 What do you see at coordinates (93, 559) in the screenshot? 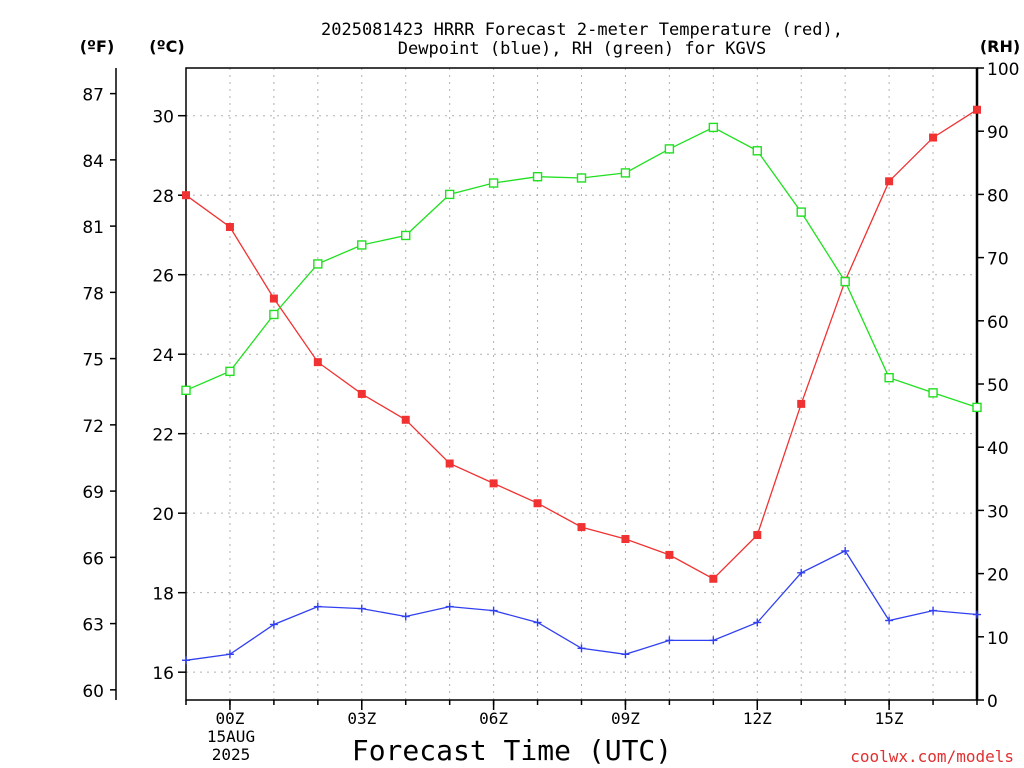
I see `fahrenheit-tick-label: 66` at bounding box center [93, 559].